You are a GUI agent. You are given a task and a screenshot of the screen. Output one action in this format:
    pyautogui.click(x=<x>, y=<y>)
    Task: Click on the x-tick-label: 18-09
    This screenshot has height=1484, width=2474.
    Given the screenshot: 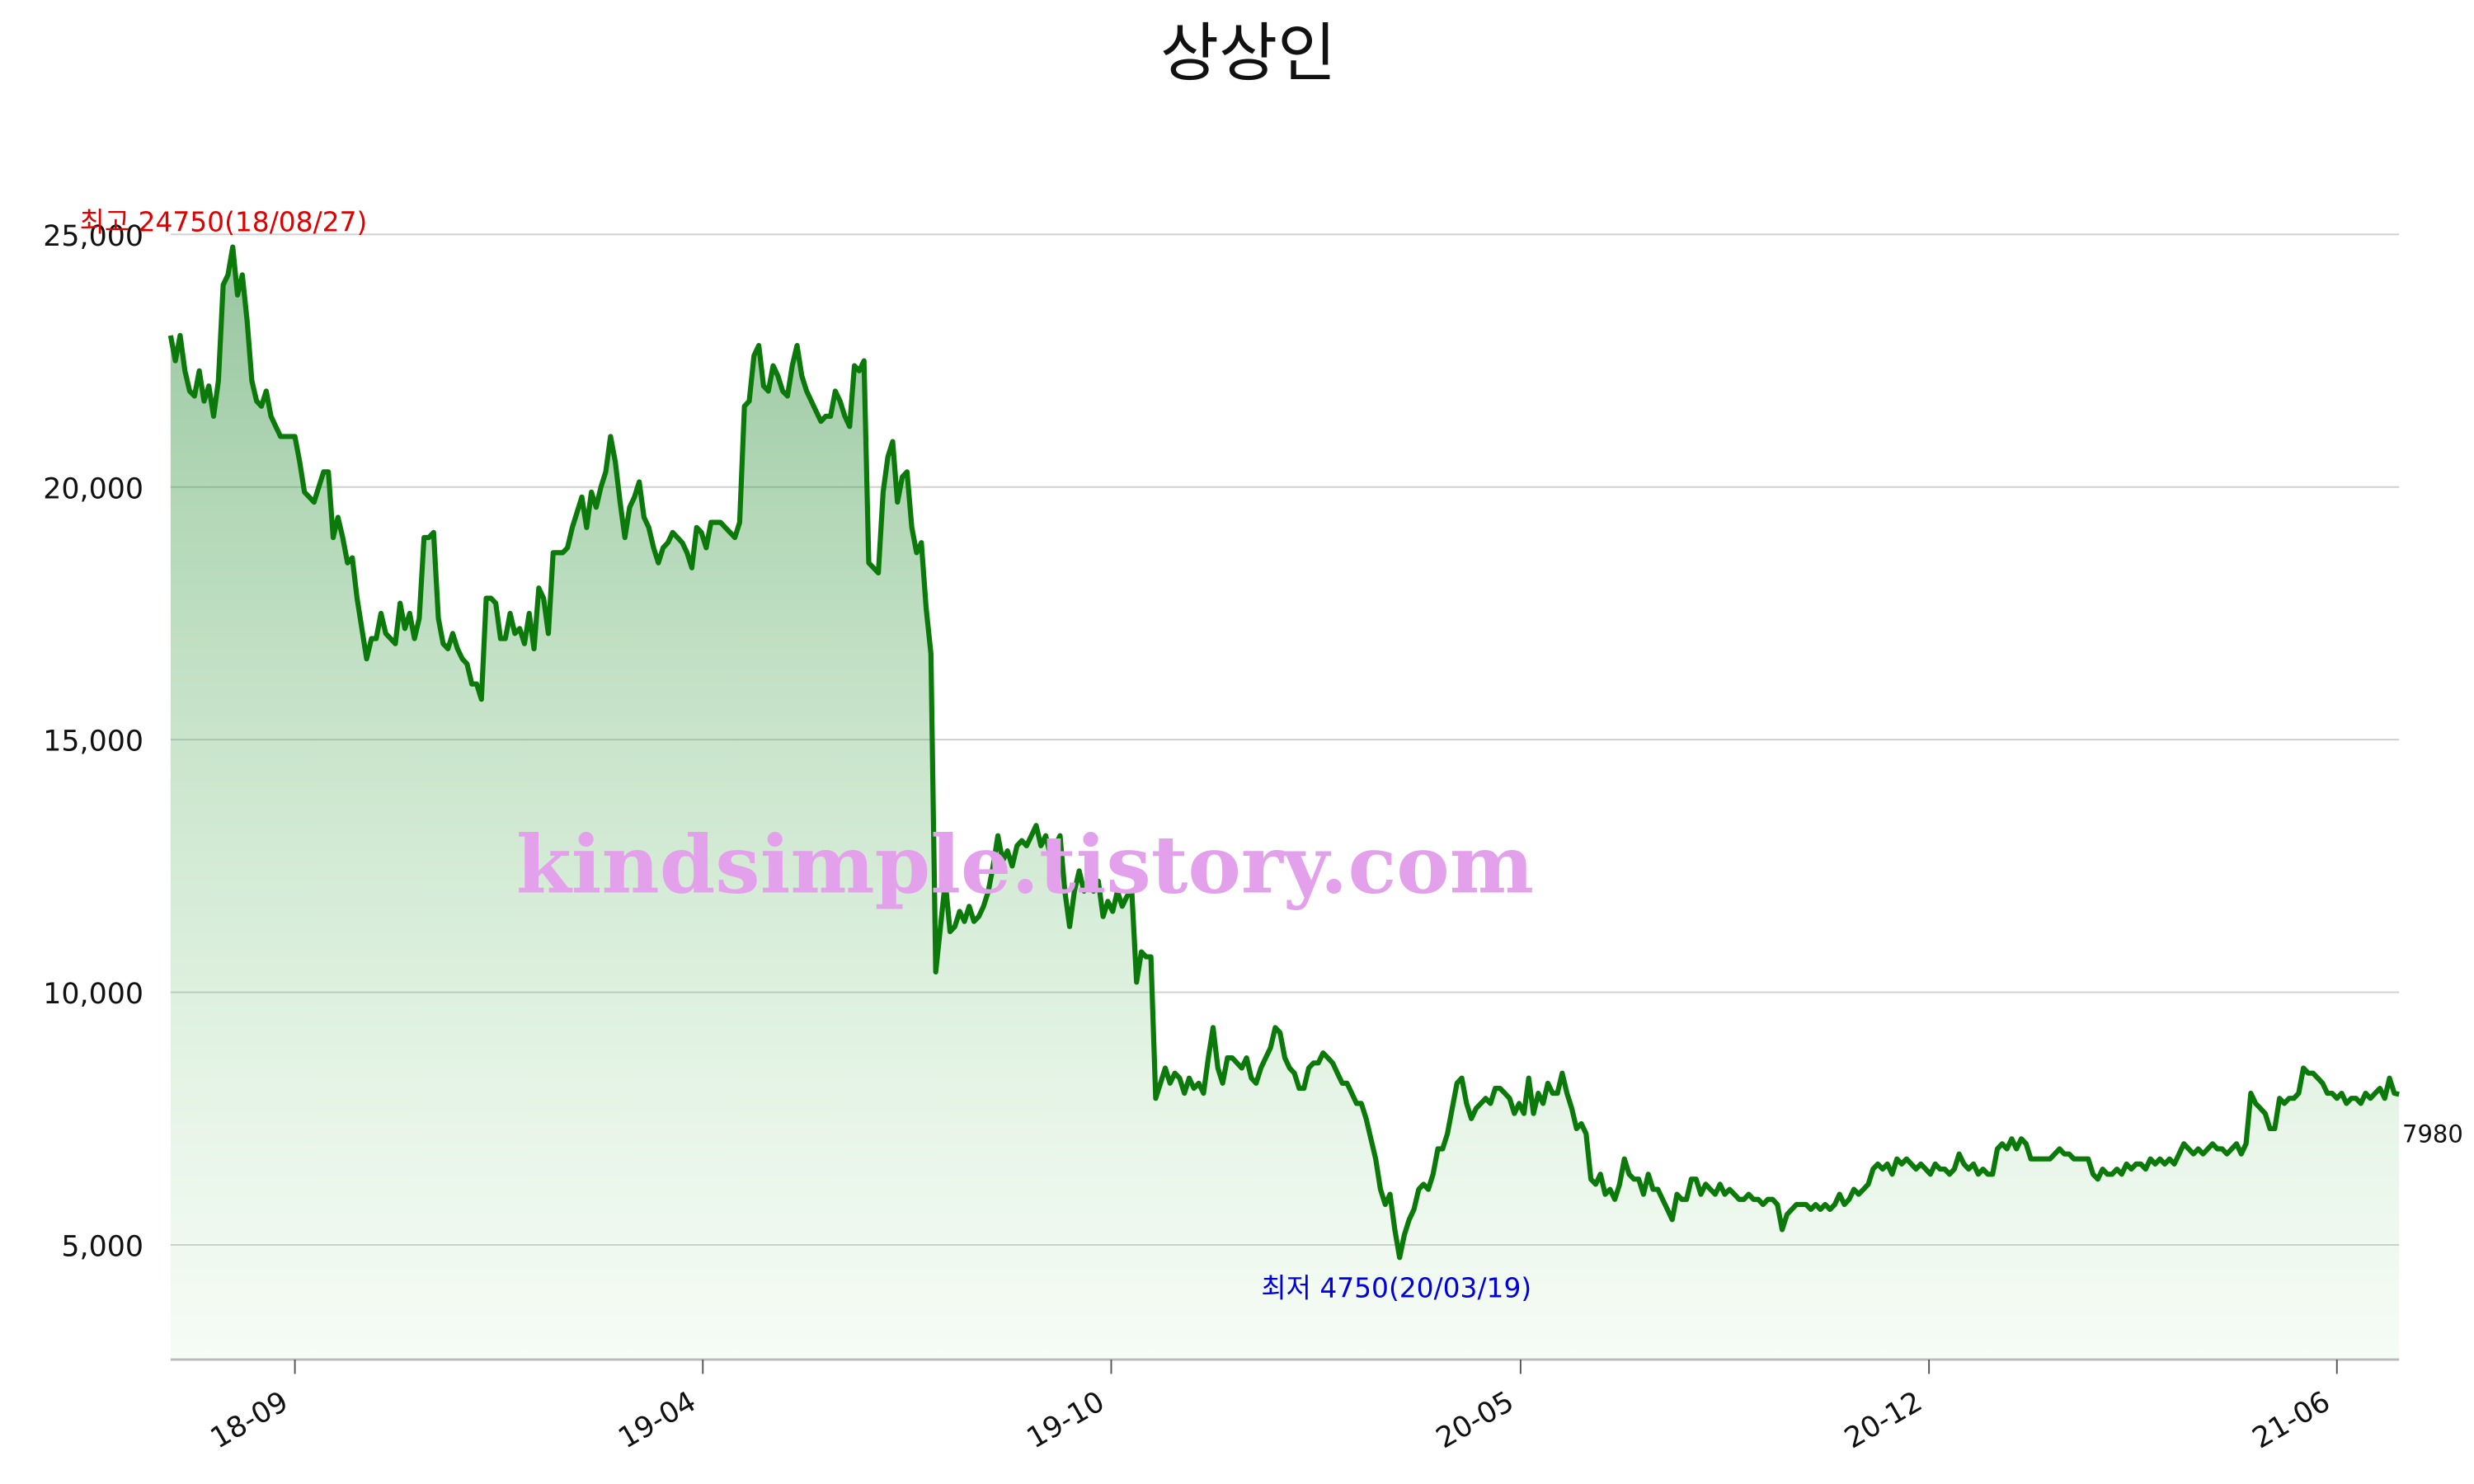 What is the action you would take?
    pyautogui.click(x=249, y=1420)
    